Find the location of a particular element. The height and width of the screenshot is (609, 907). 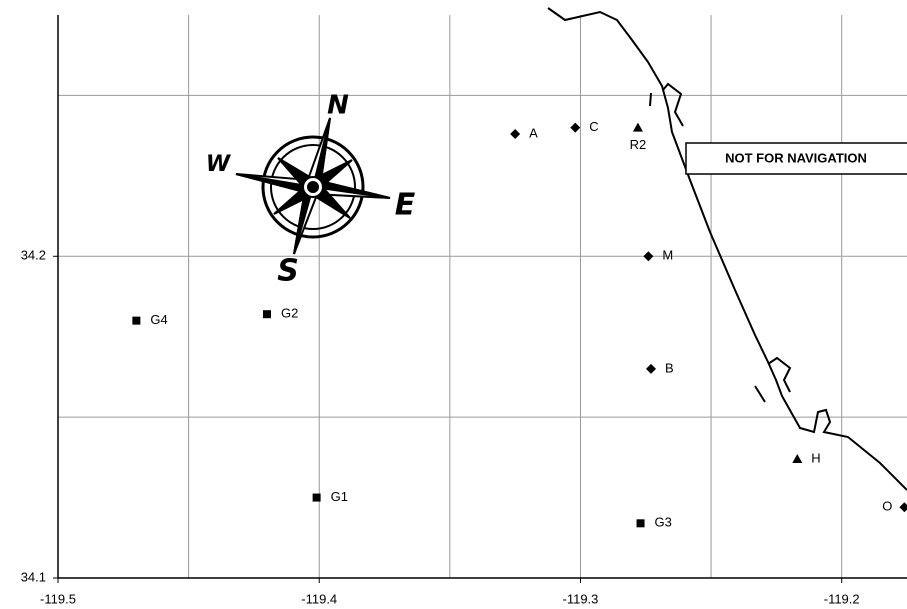

compass-hub is located at coordinates (313, 187).